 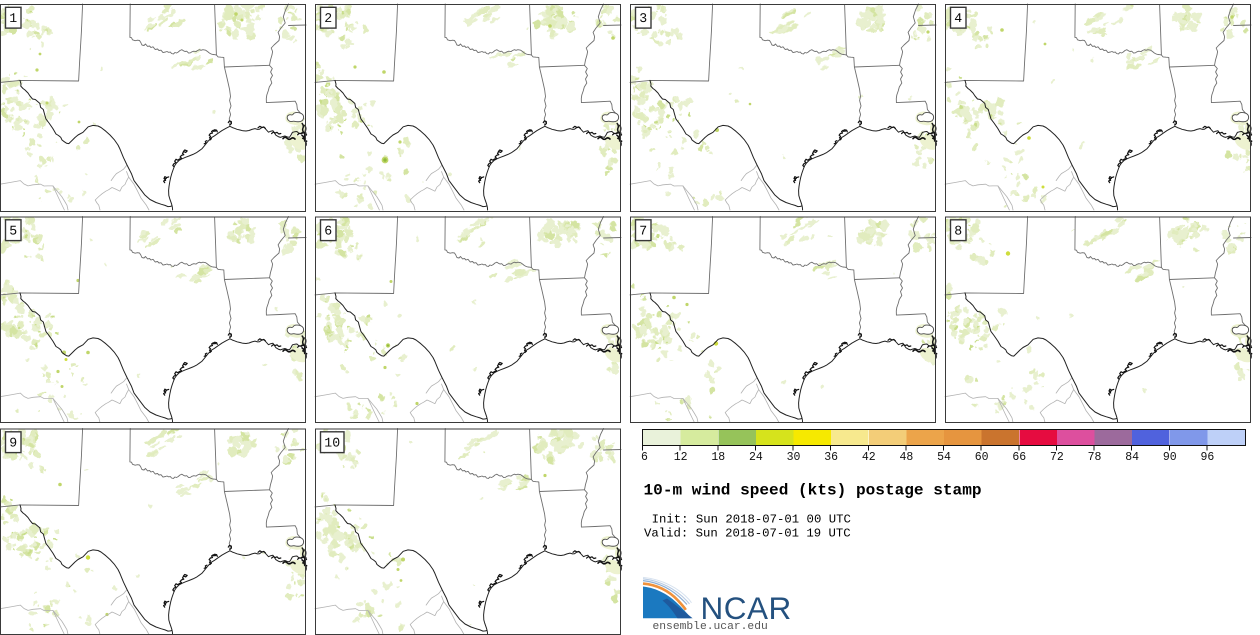 I want to click on svg-text: 7, so click(x=643, y=230).